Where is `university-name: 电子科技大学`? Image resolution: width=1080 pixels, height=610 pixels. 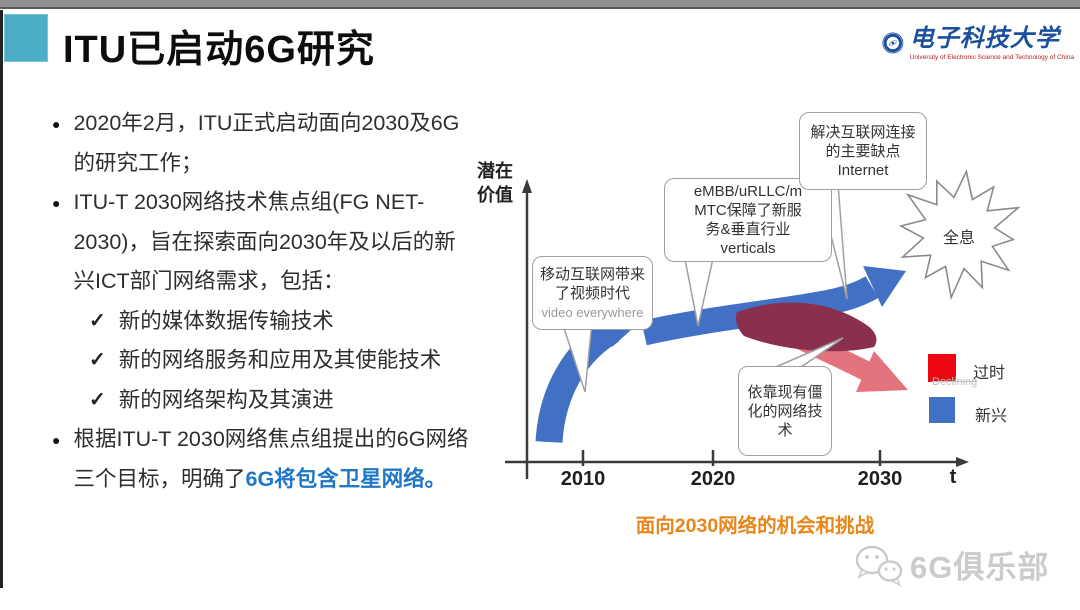
university-name: 电子科技大学 is located at coordinates (984, 37).